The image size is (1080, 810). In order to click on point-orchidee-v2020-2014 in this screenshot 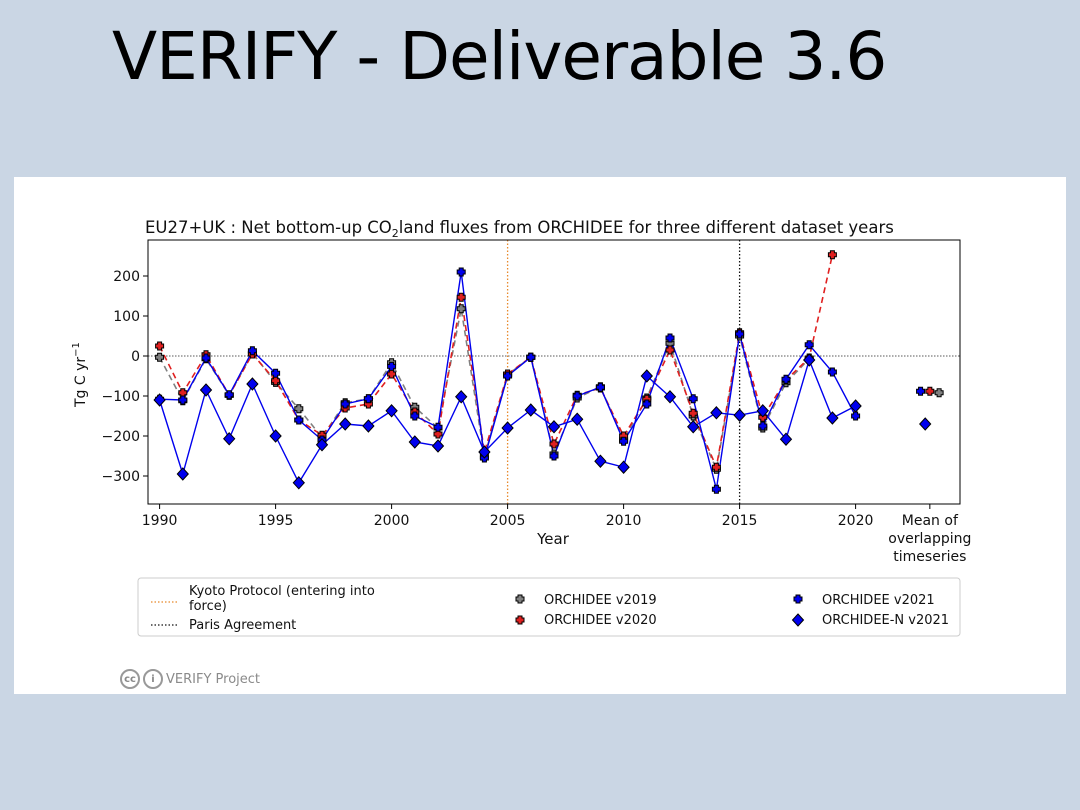, I will do `click(716, 467)`.